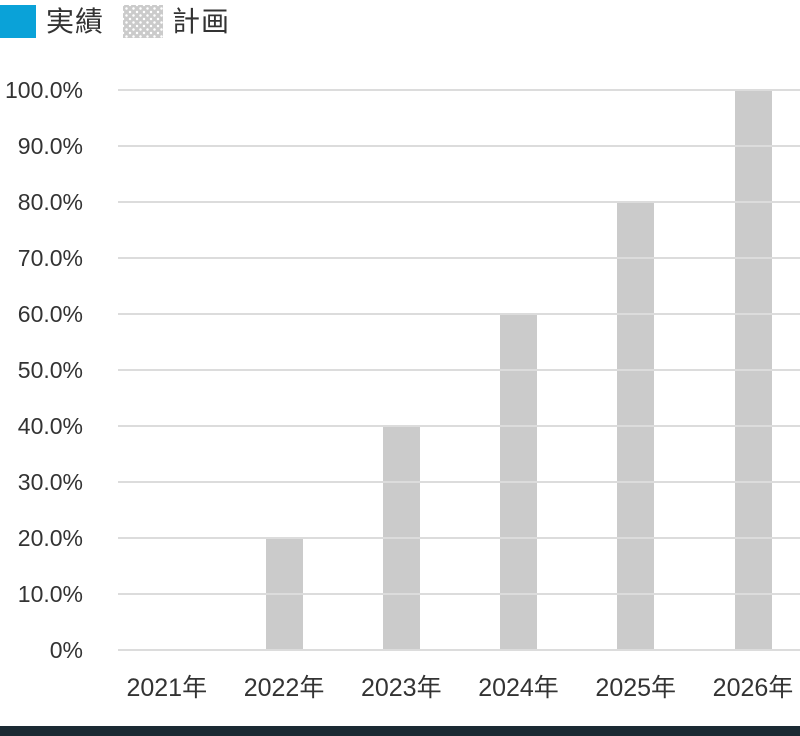 The width and height of the screenshot is (800, 736). What do you see at coordinates (143, 21) in the screenshot?
I see `legend-swatch-plan-icon` at bounding box center [143, 21].